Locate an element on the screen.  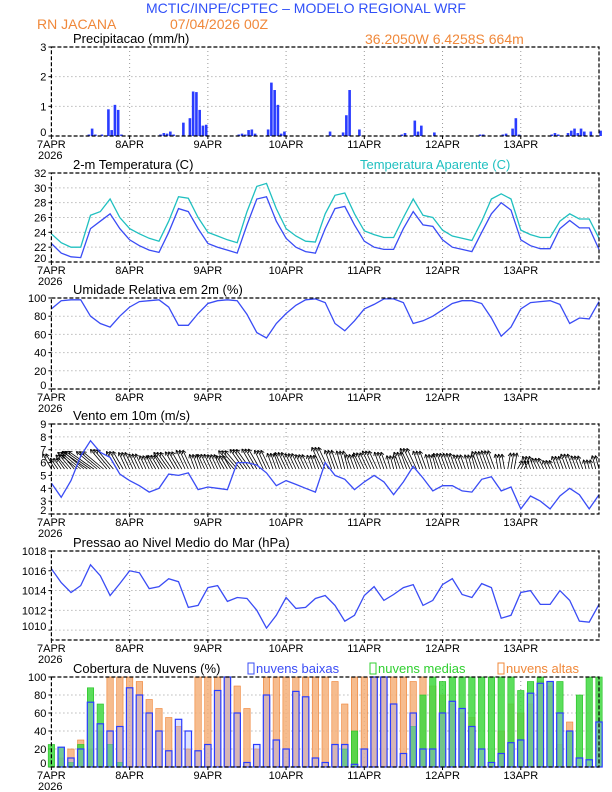
x-tick-label: 9APR is located at coordinates (207, 145).